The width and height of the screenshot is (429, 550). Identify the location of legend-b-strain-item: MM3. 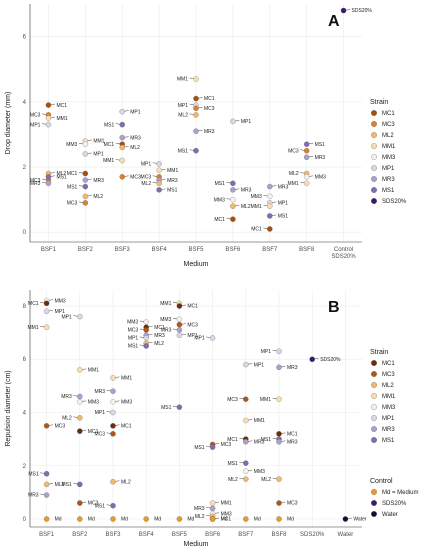
(389, 408).